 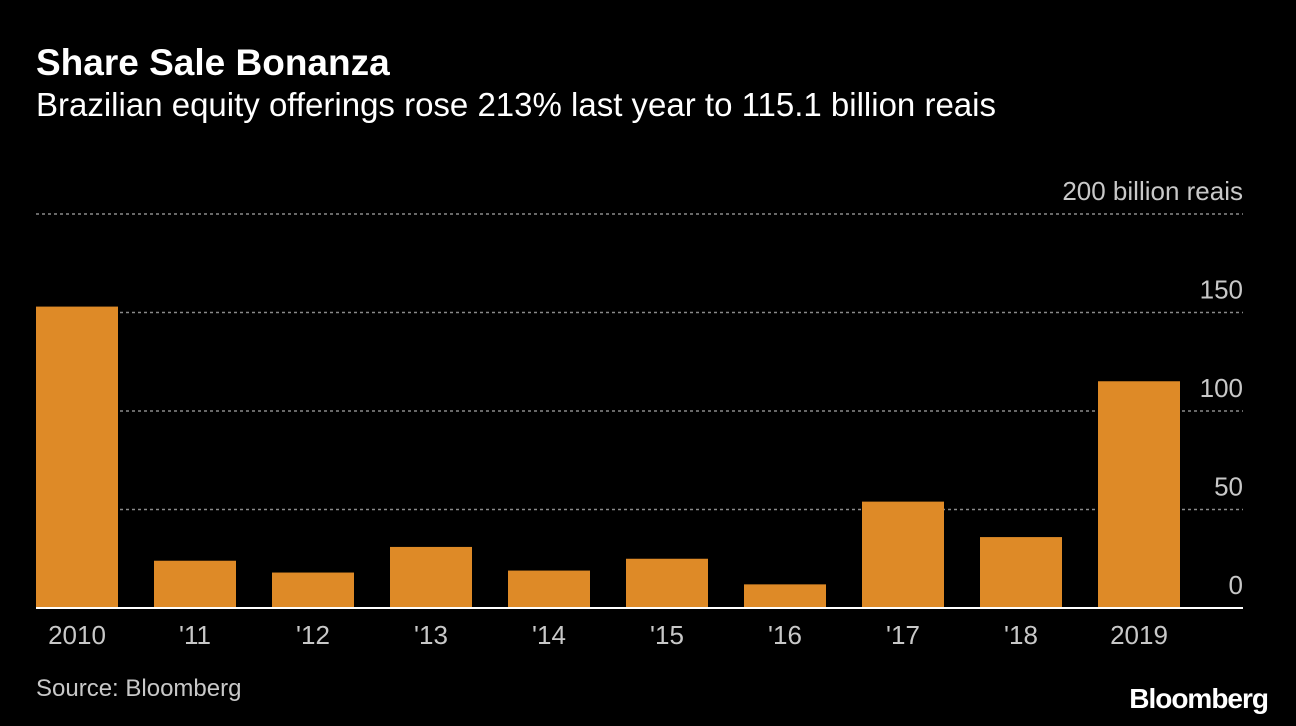 What do you see at coordinates (1021, 635) in the screenshot?
I see `x-tick-label: '18` at bounding box center [1021, 635].